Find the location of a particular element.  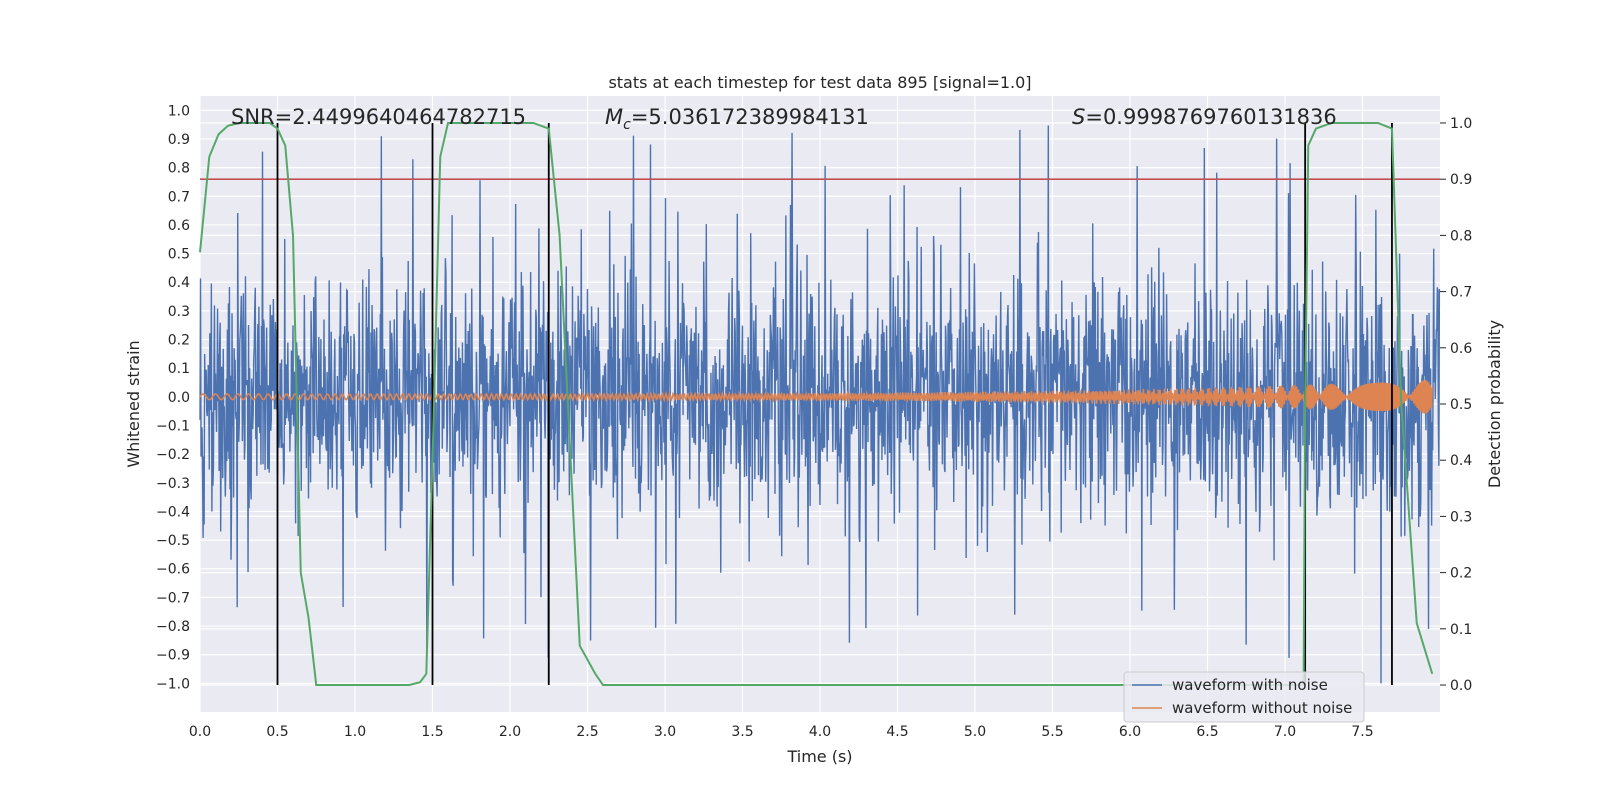

x-tick-label: 0.0 is located at coordinates (200, 732).